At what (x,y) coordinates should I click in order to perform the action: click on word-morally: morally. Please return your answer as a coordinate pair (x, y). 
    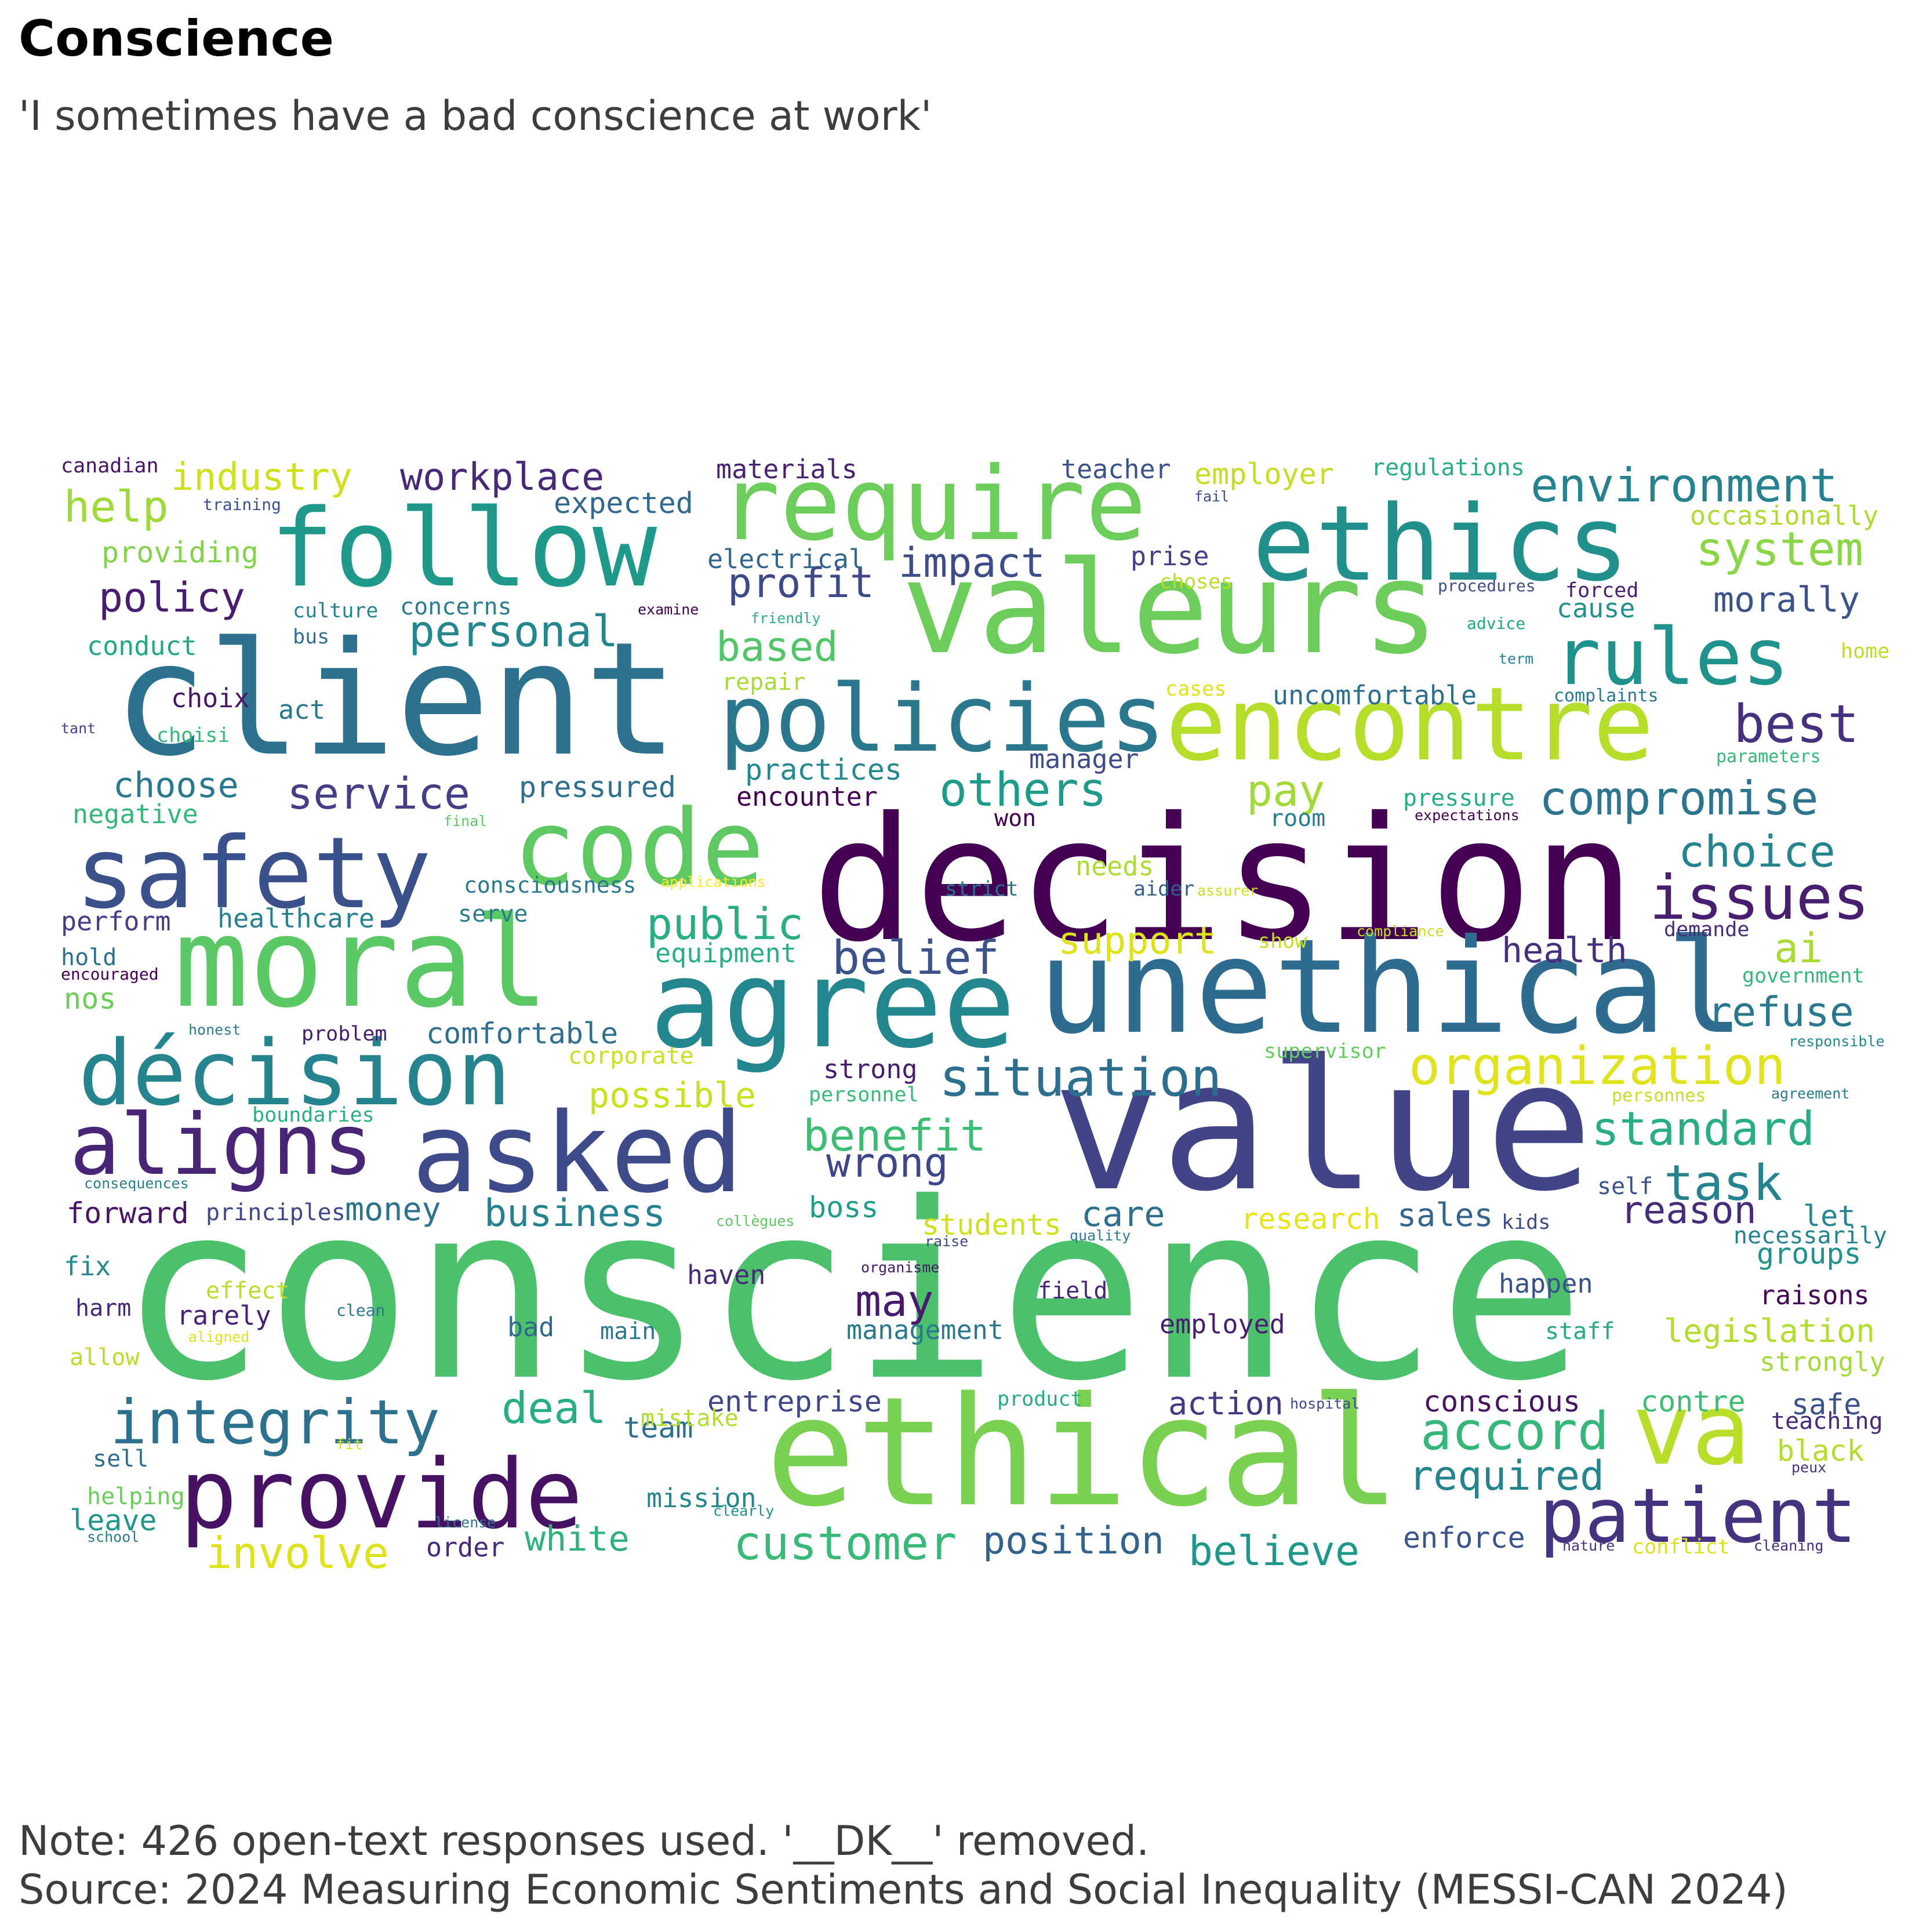
    Looking at the image, I should click on (1786, 600).